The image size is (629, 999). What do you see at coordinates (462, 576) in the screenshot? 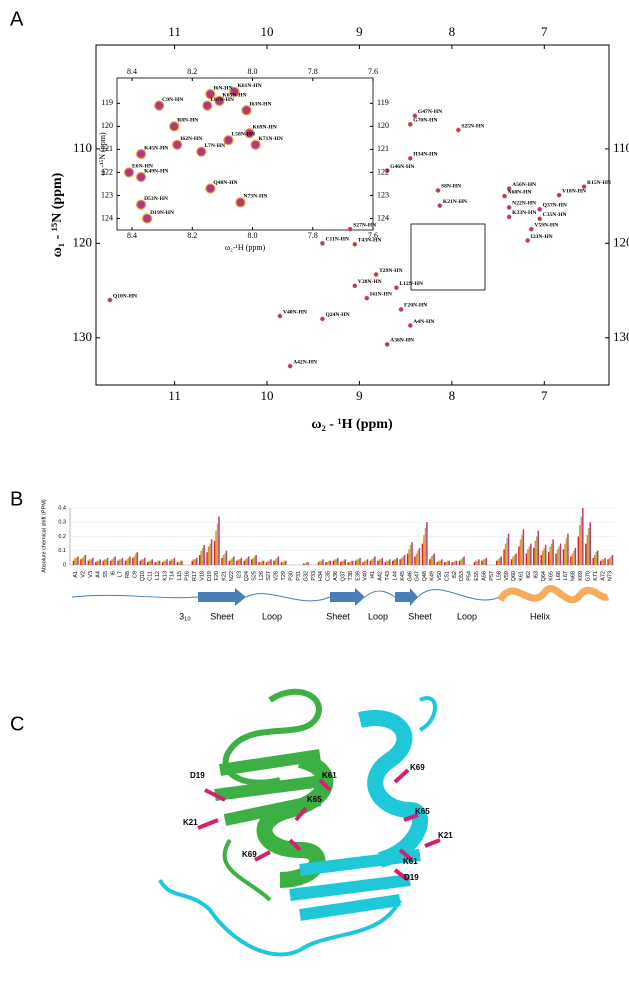
I see `x-tick-label: D53` at bounding box center [462, 576].